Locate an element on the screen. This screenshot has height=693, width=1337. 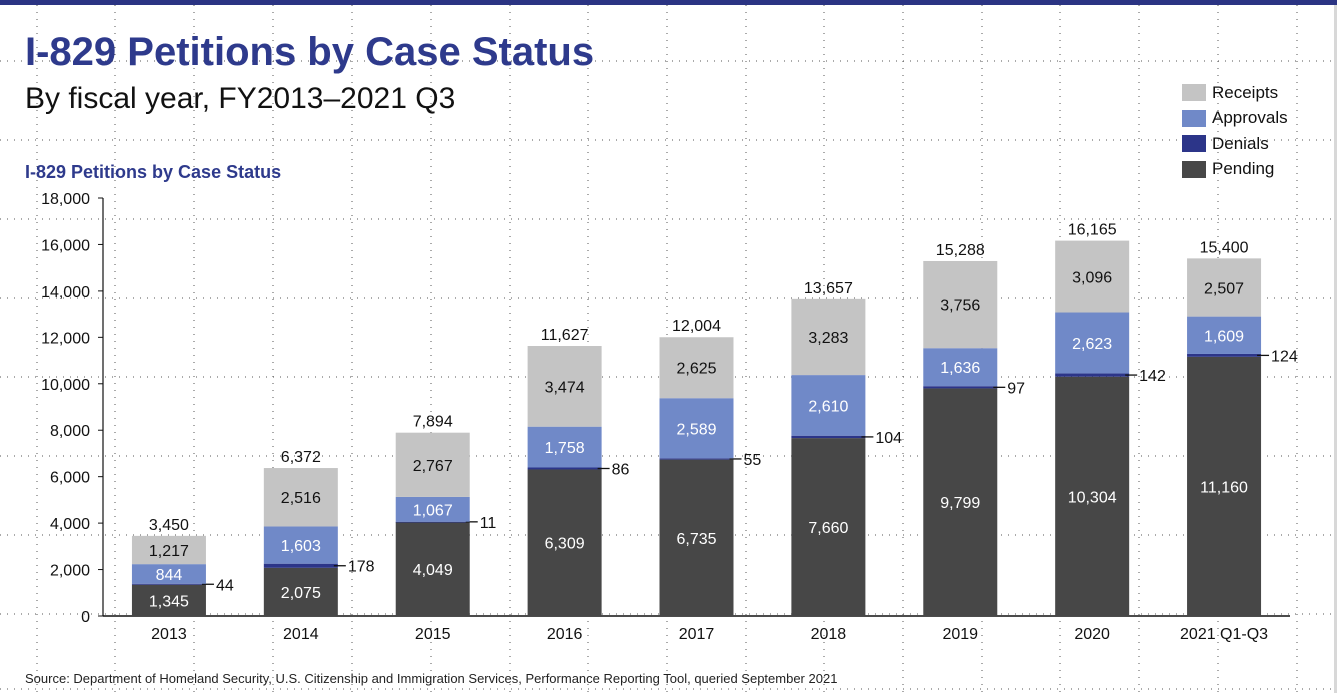
data-label-total: 6,372 is located at coordinates (301, 457).